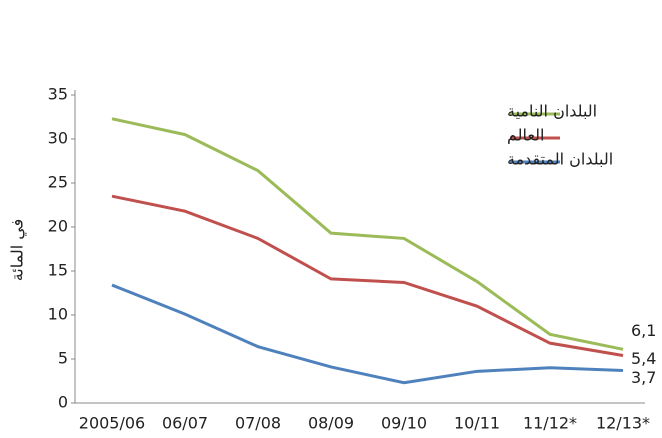 This screenshot has height=438, width=662. I want to click on y-tick-label: 0, so click(63, 402).